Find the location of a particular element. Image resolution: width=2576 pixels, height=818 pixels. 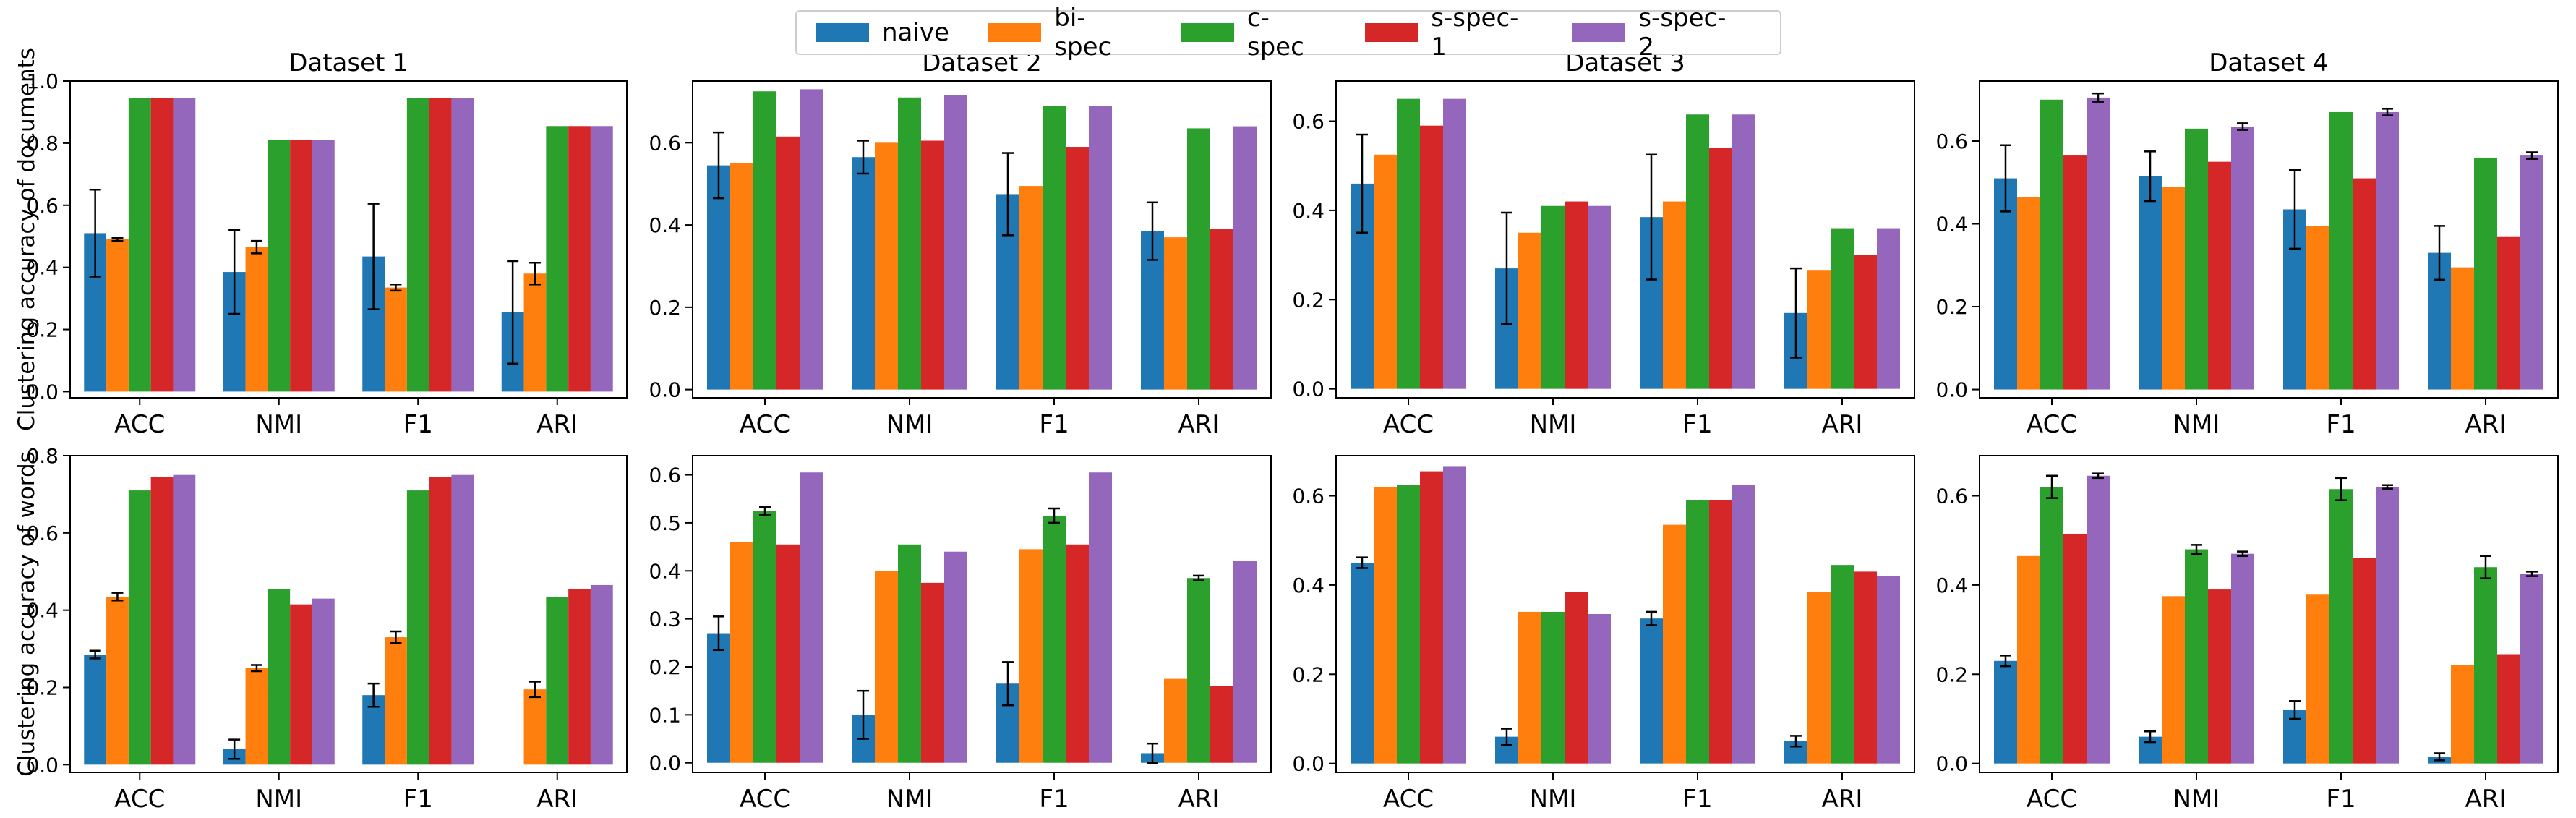

chart-title: Dataset 1 is located at coordinates (348, 62).